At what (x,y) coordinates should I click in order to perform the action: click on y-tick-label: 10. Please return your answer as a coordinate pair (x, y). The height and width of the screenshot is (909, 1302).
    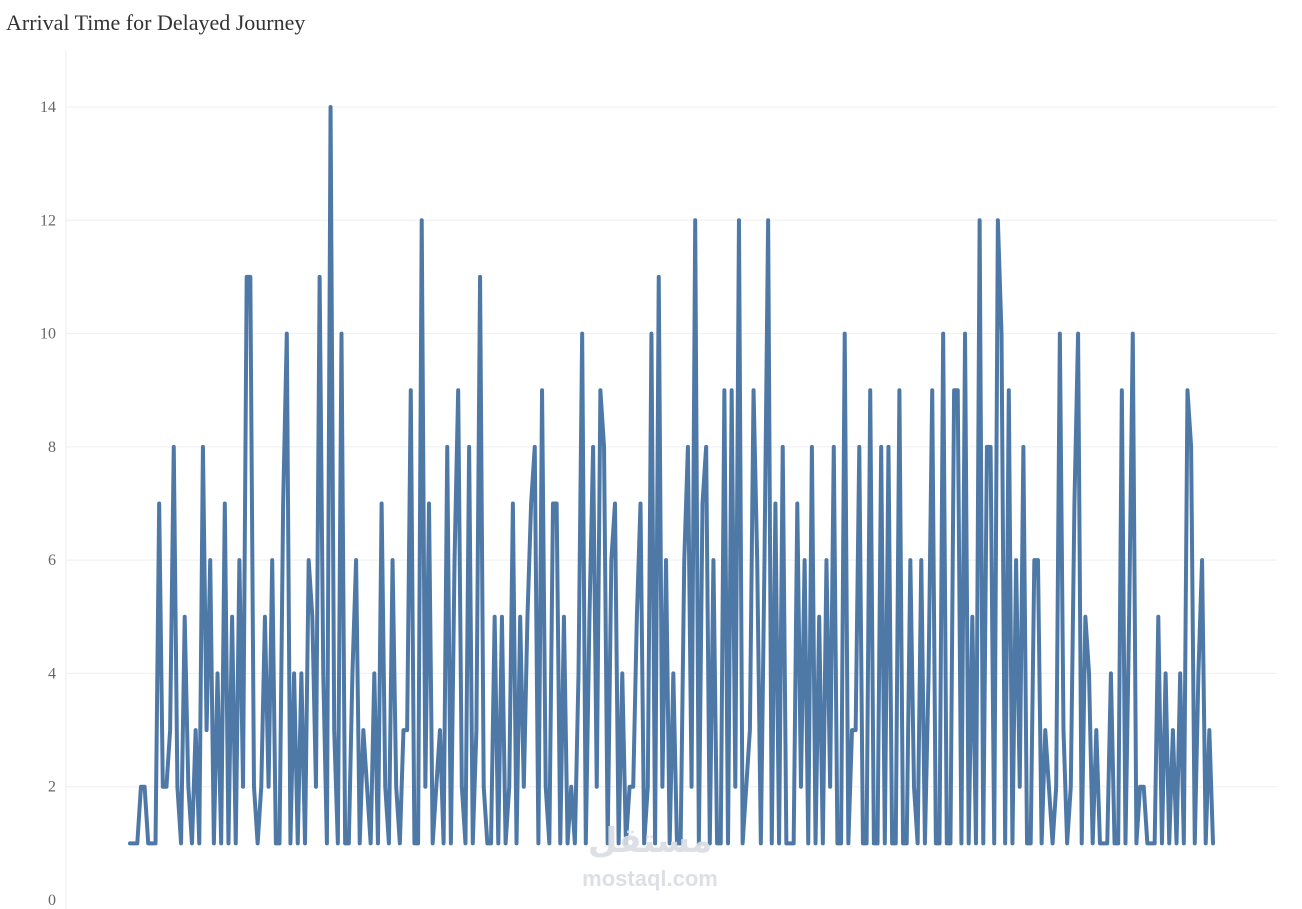
    Looking at the image, I should click on (48, 334).